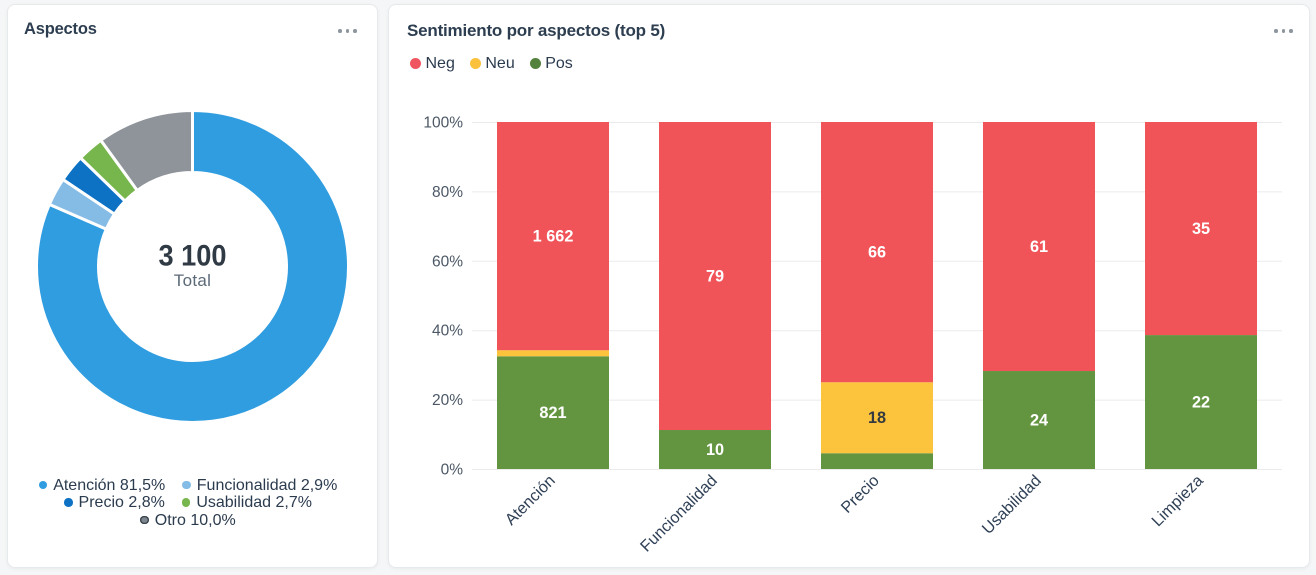  What do you see at coordinates (553, 237) in the screenshot?
I see `svg-text: 1 662` at bounding box center [553, 237].